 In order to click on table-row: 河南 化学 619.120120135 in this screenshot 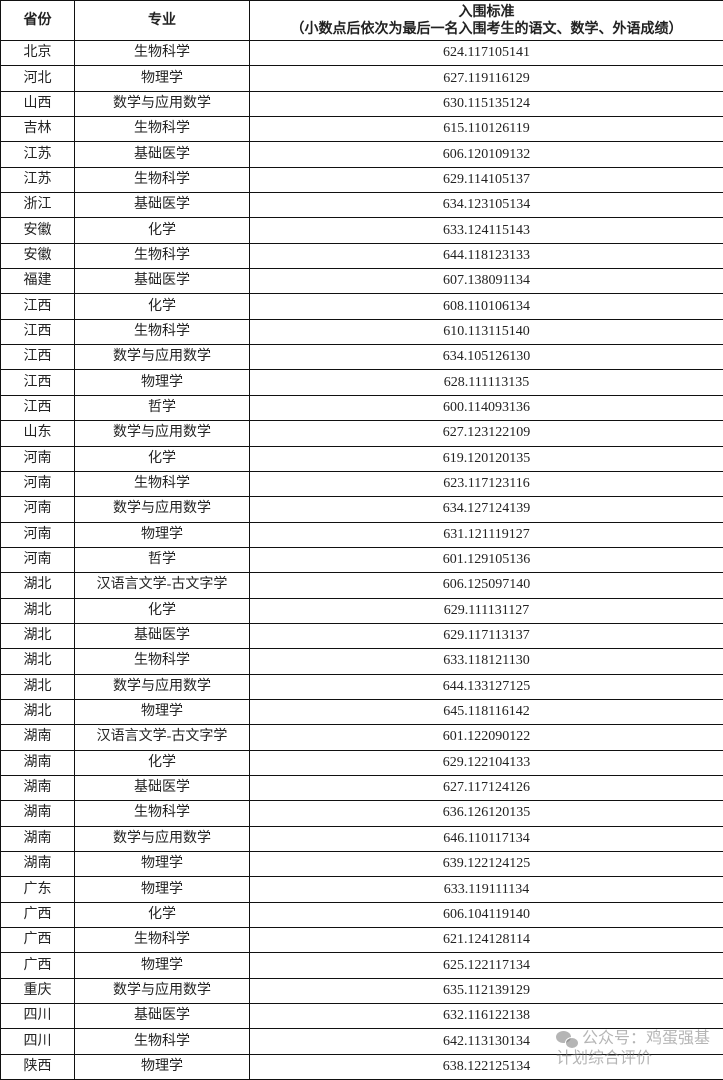, I will do `click(361, 458)`.